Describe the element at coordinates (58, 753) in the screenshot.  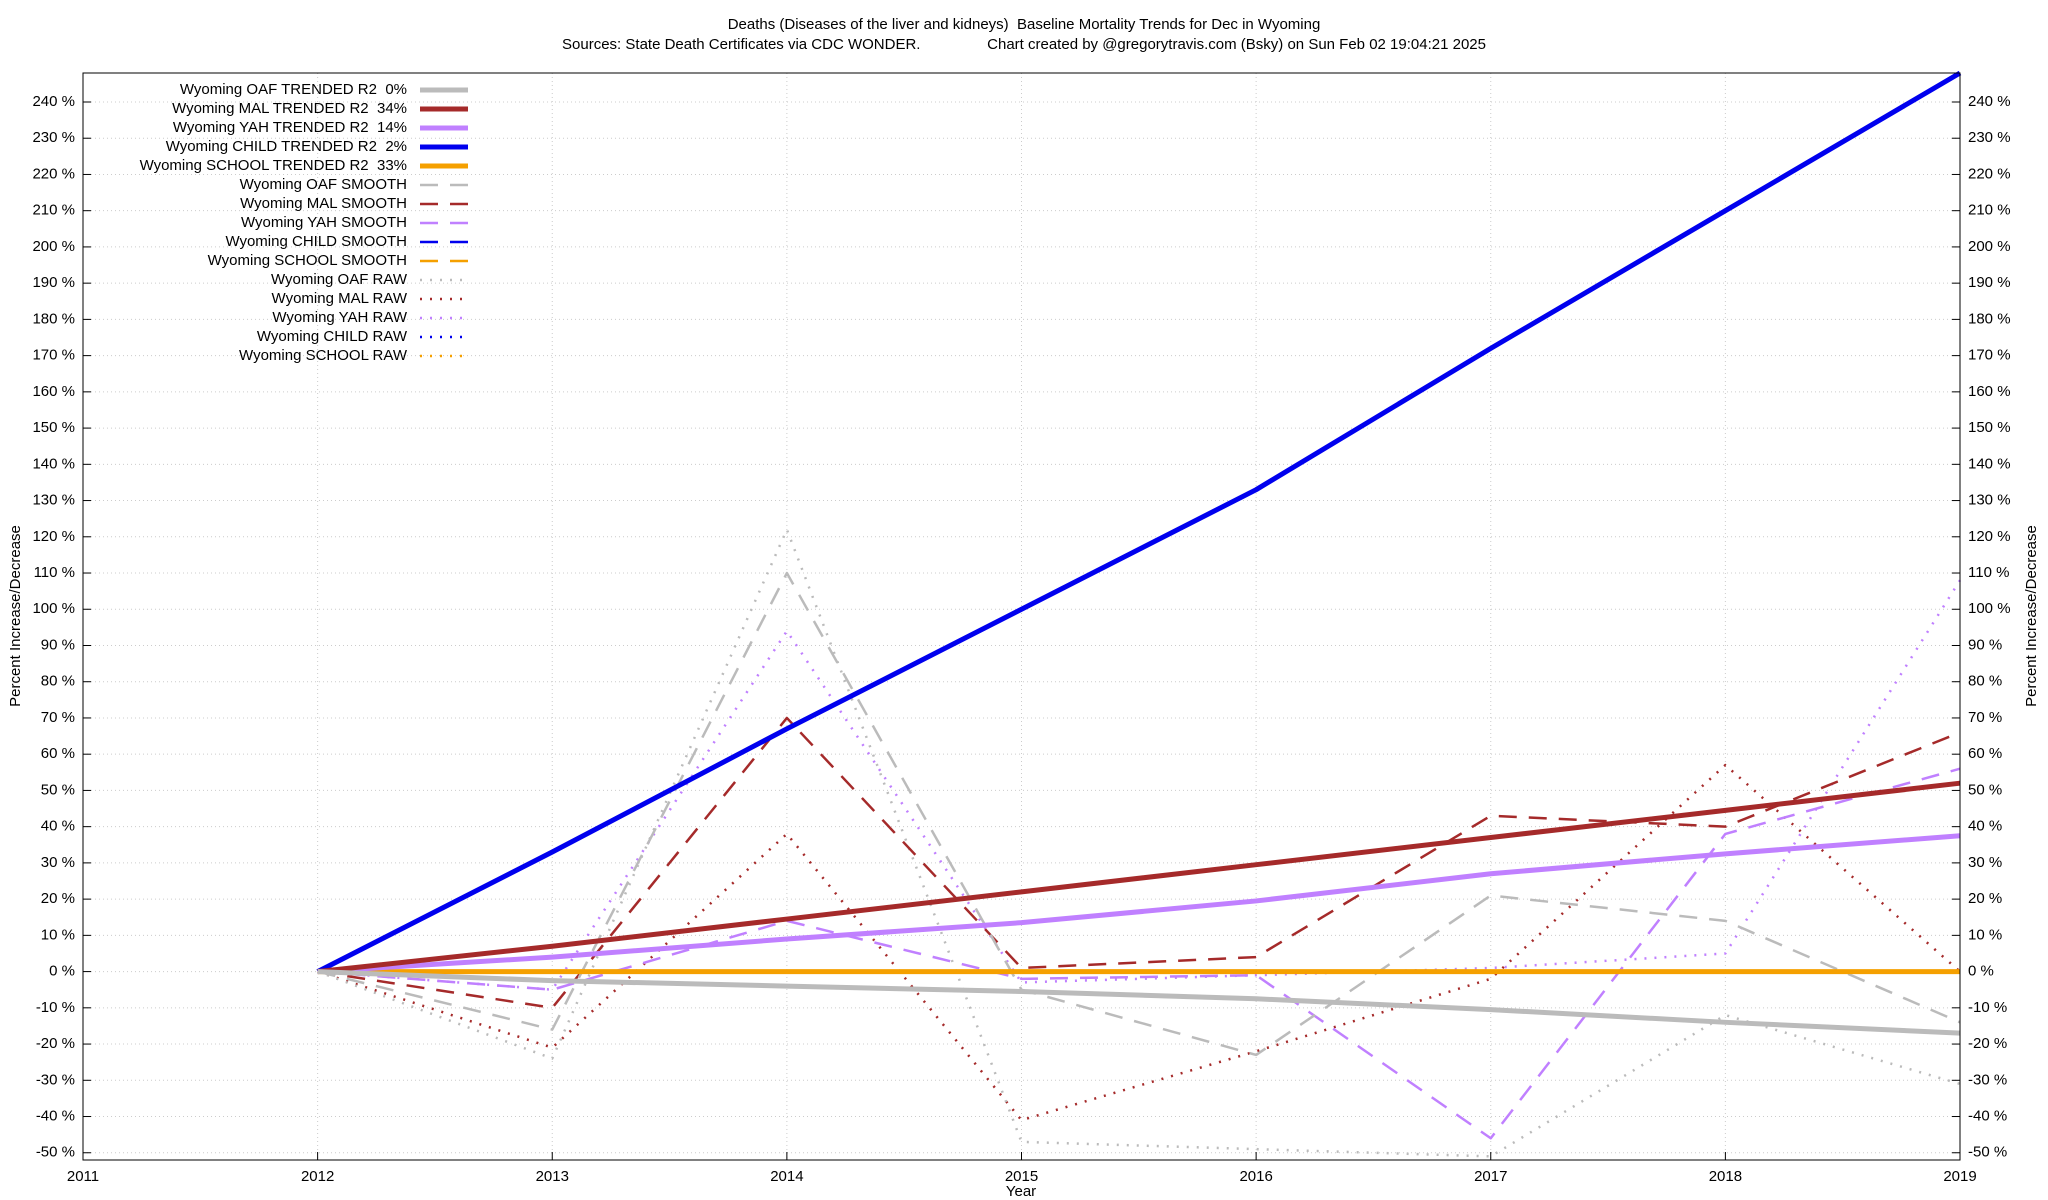
I see `y-tick-label: 60 %` at that location.